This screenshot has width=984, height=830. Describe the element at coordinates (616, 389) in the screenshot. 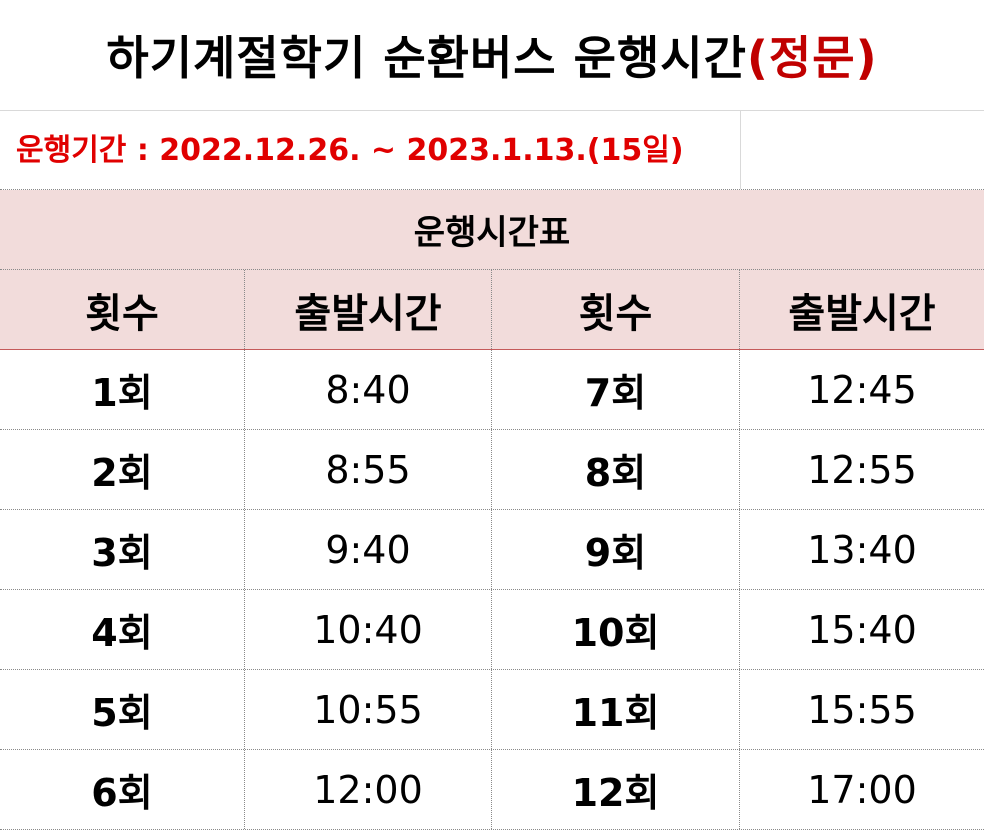

I see `trip-number-cell: 7회` at that location.